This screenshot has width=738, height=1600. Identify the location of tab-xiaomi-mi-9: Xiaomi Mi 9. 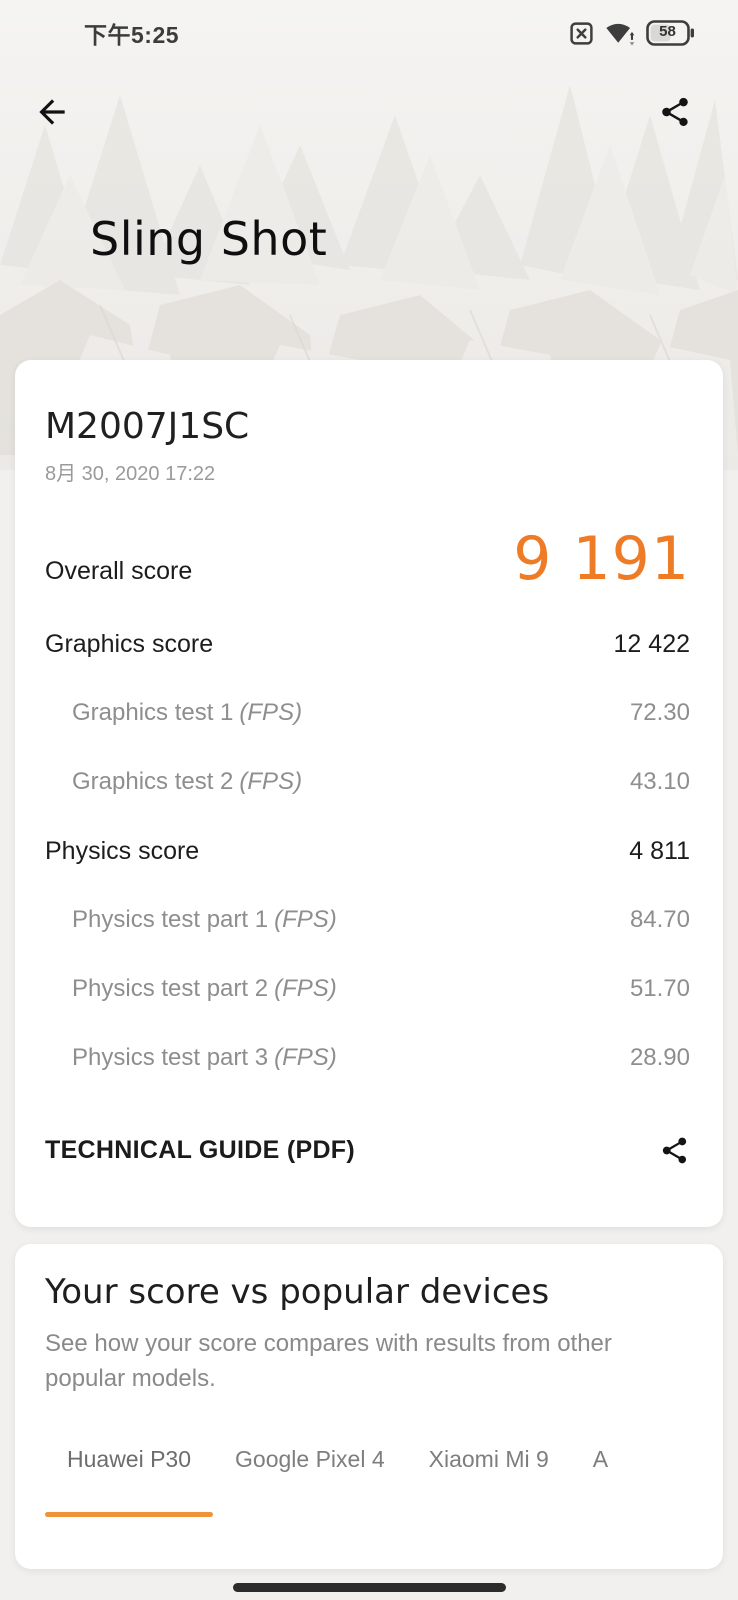
(488, 1459).